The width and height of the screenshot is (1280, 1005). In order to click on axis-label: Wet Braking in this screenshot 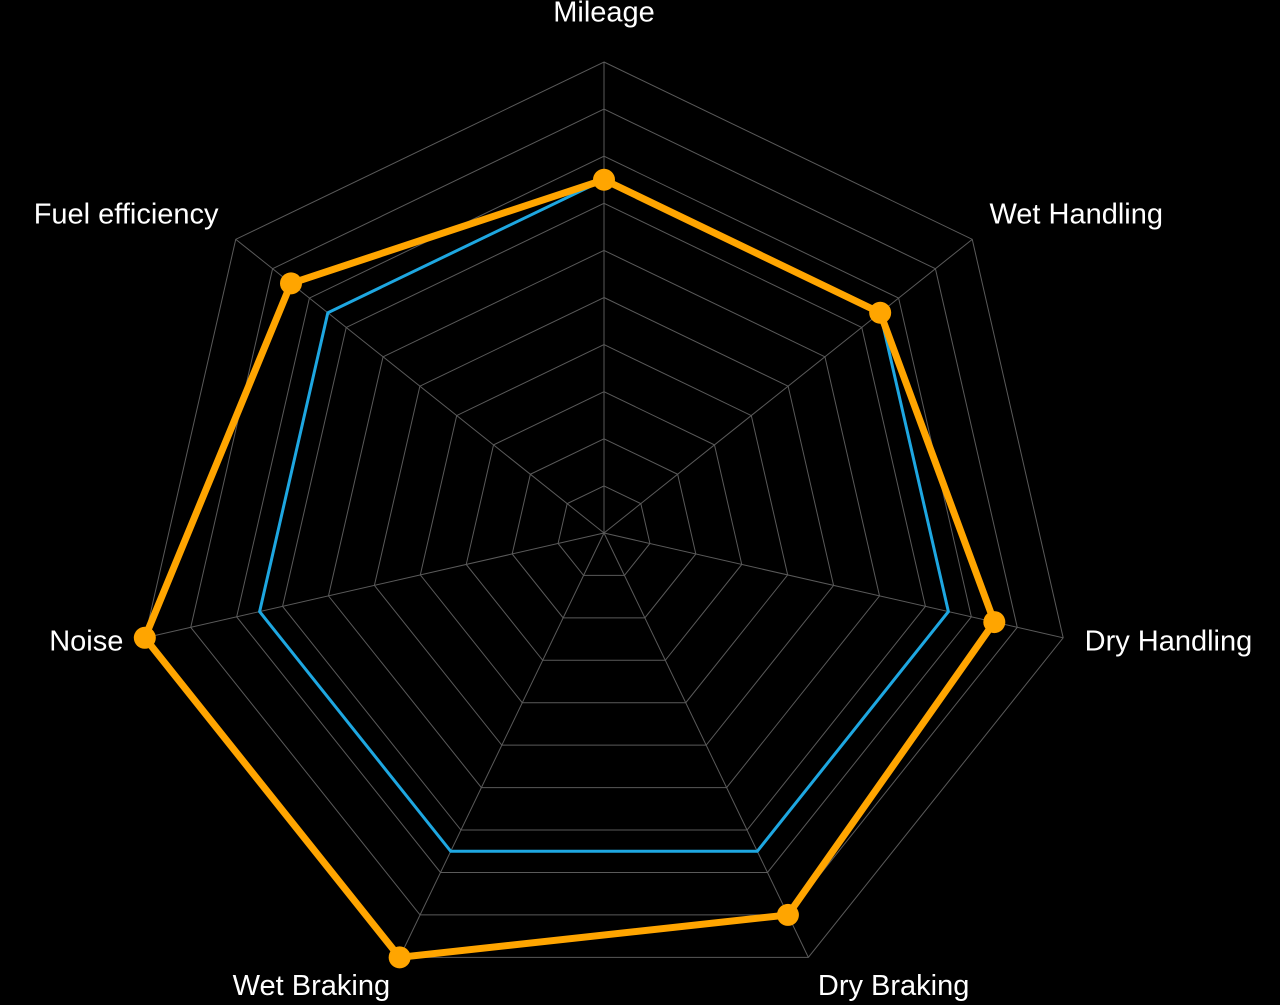, I will do `click(311, 986)`.